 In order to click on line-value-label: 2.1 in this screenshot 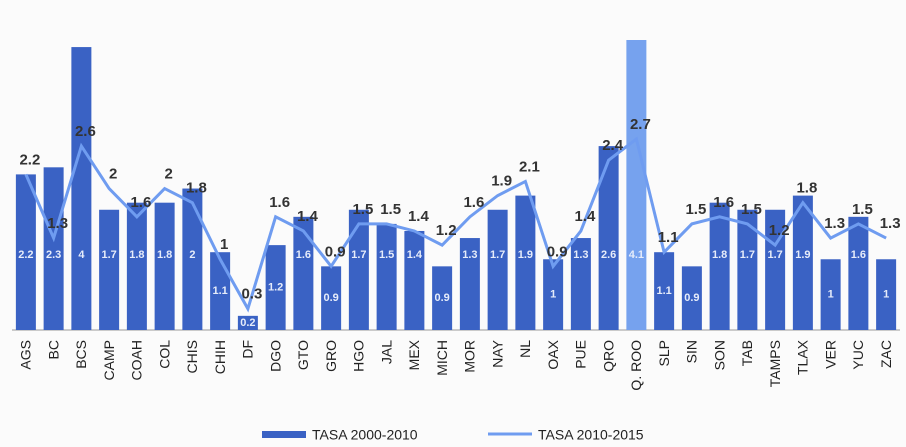, I will do `click(529, 166)`.